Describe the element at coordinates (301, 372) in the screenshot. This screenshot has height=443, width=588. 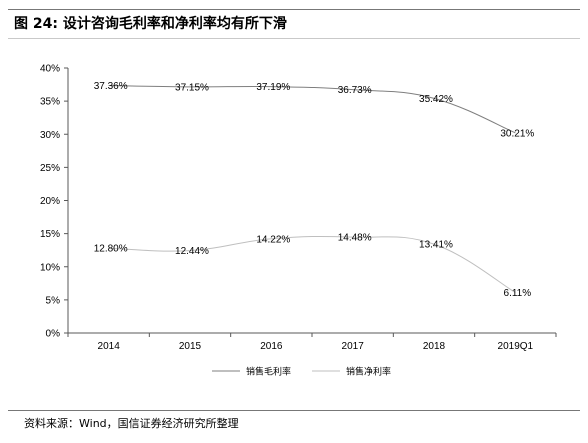
I see `chart-legend: 销售毛利率 销售净利率` at that location.